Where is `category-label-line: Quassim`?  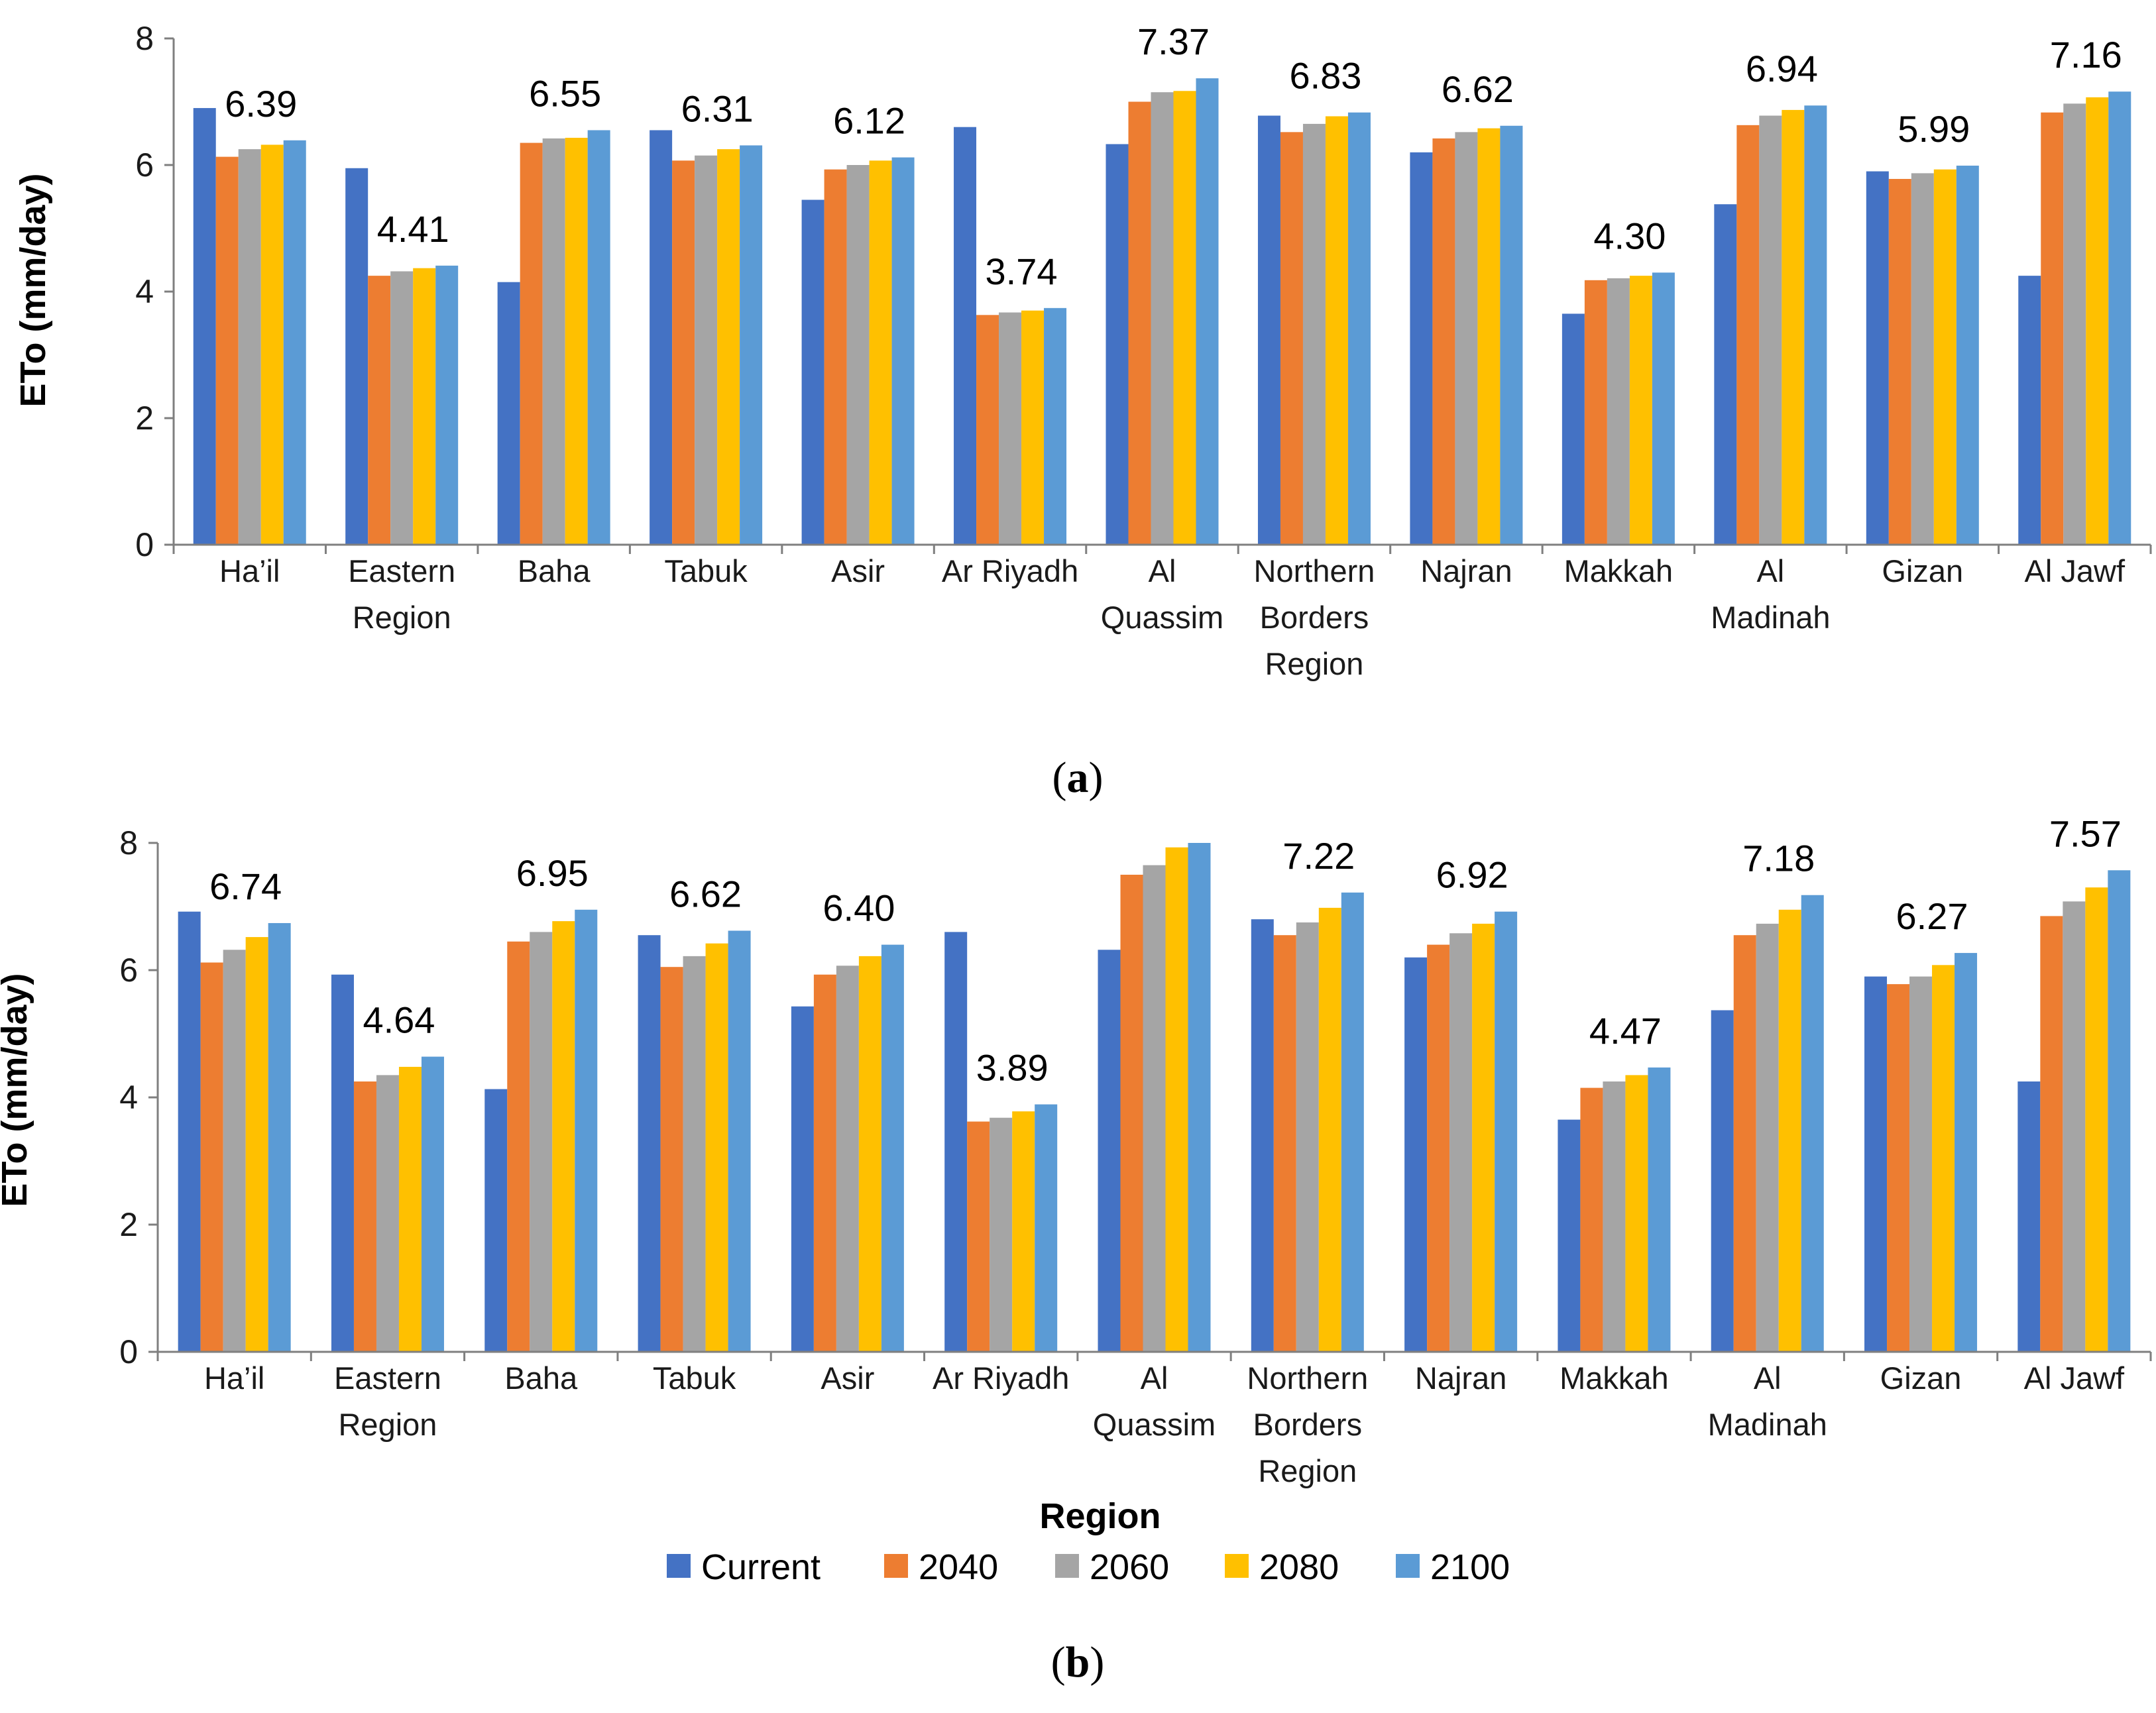
category-label-line: Quassim is located at coordinates (1162, 617).